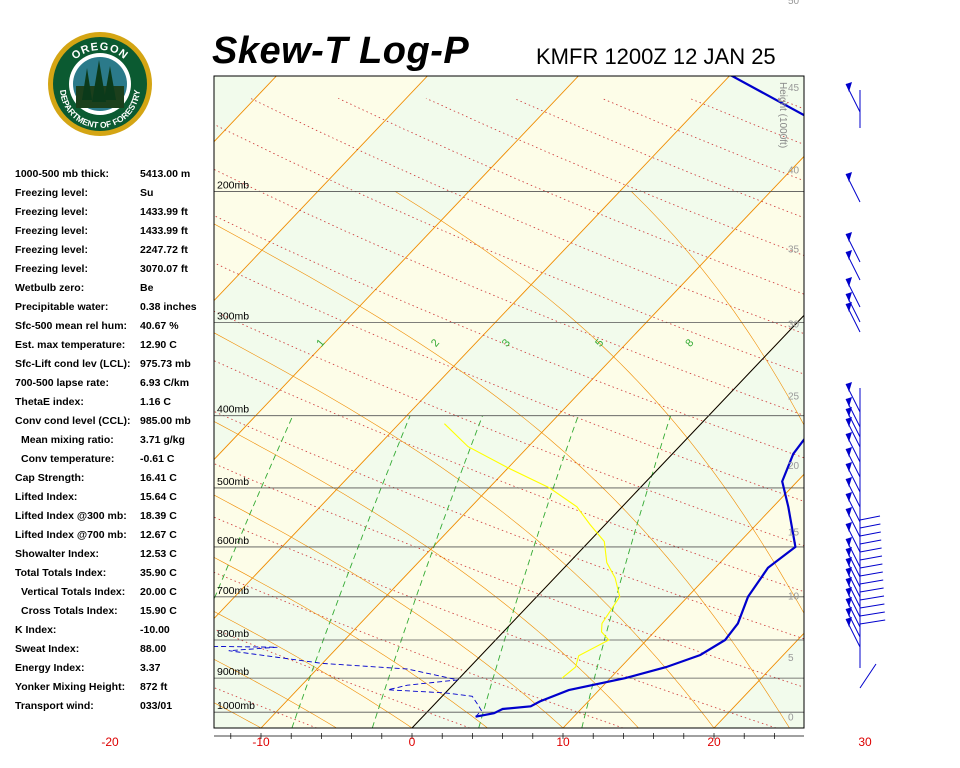  I want to click on stat-row: Lifted Index @700 mb: 12.67 C, so click(115, 538).